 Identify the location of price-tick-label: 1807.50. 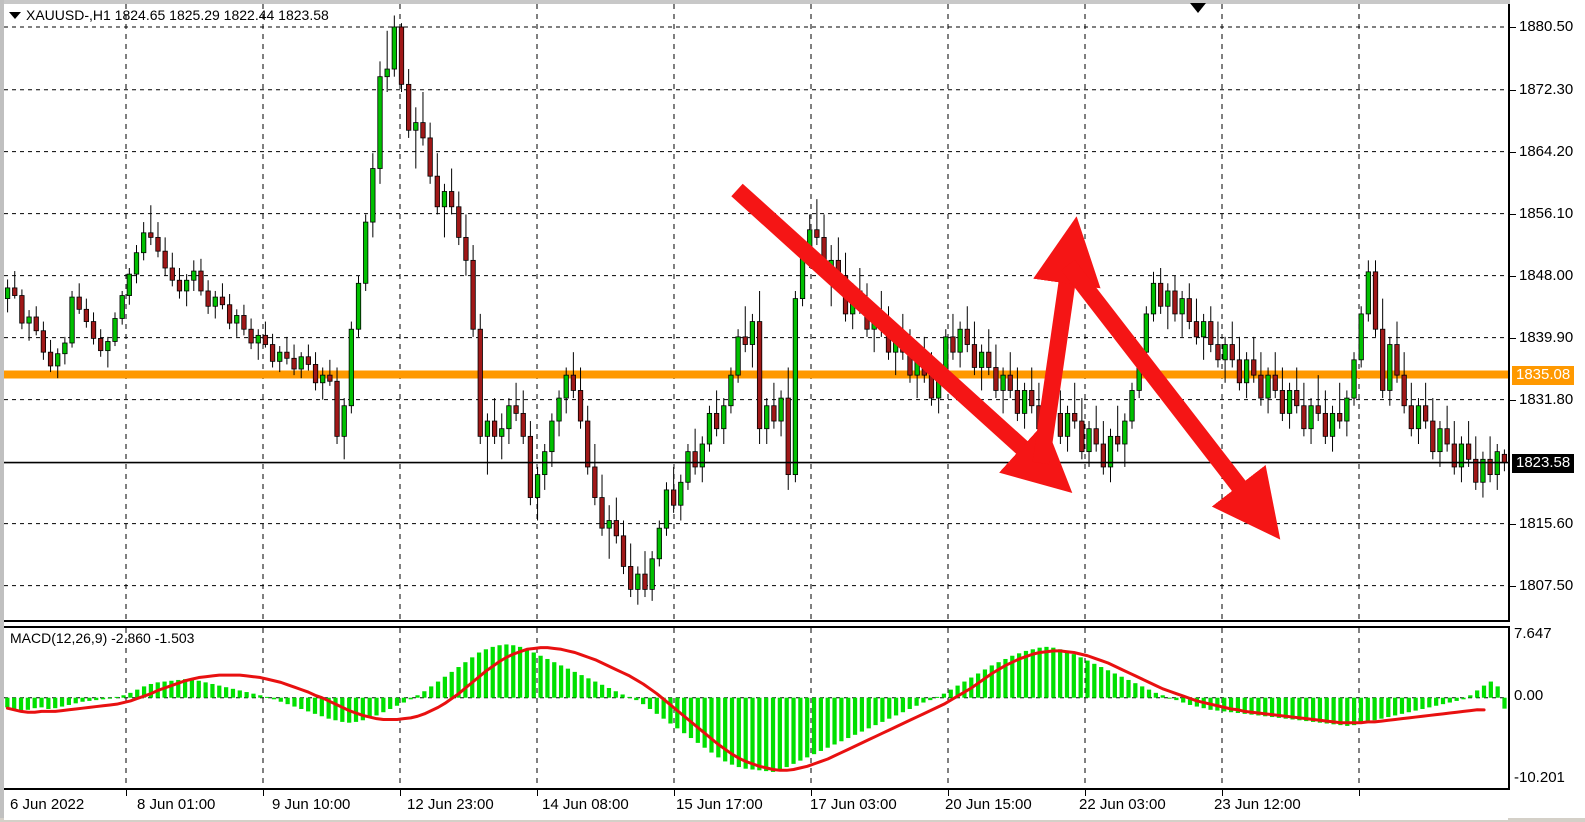
(1546, 585).